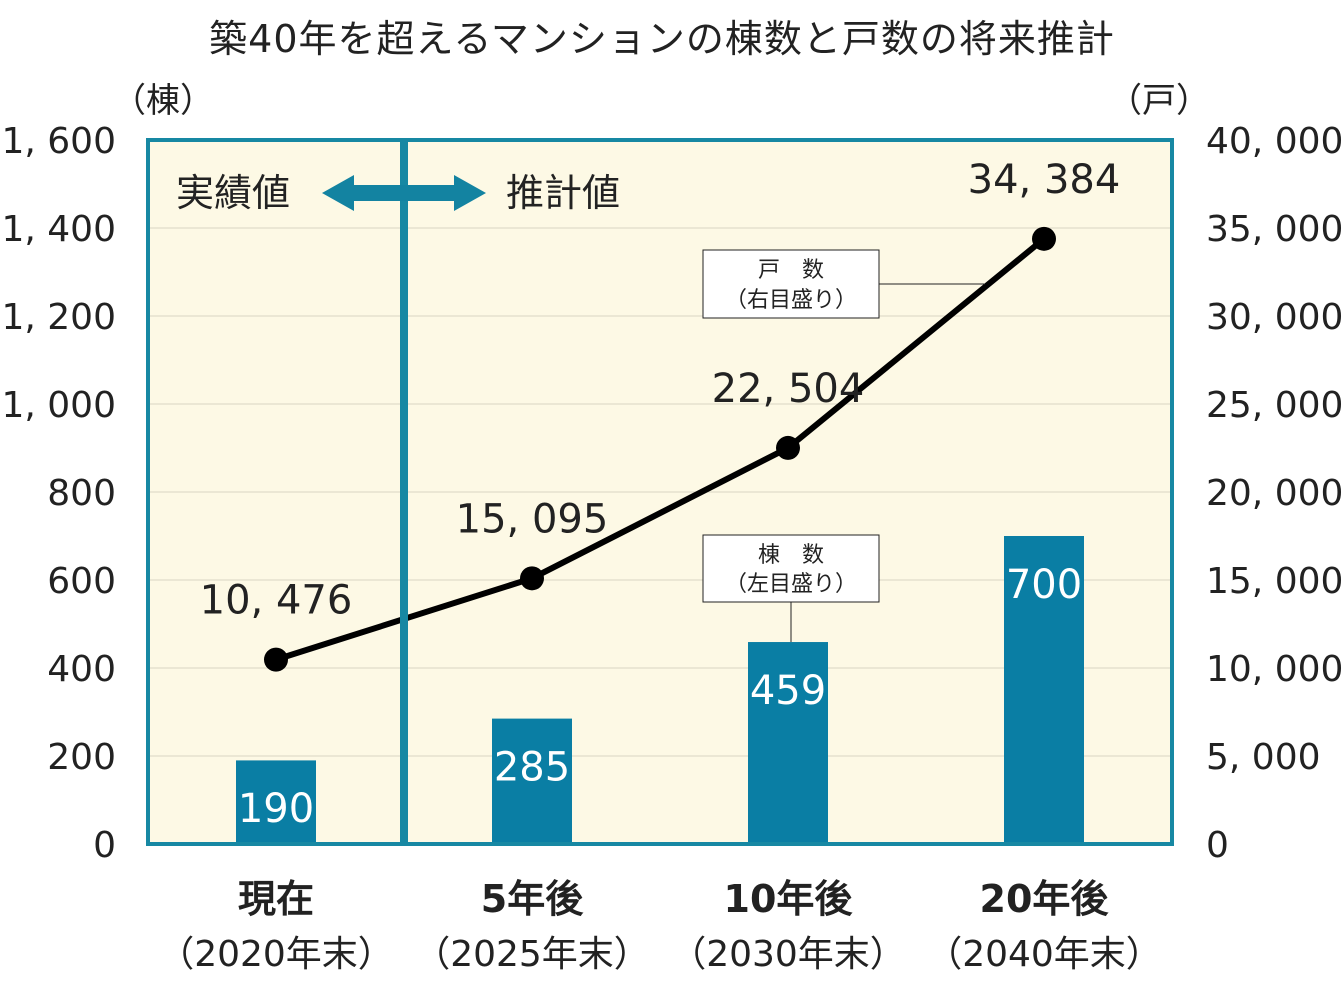  Describe the element at coordinates (81, 581) in the screenshot. I see `left-tick-label: 600` at that location.